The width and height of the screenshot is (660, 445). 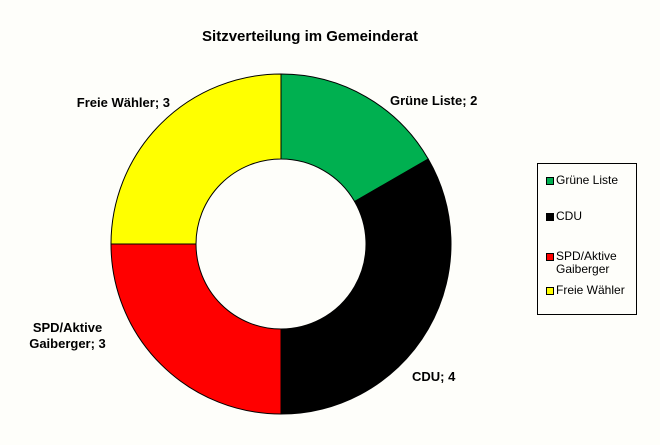 What do you see at coordinates (590, 290) in the screenshot?
I see `legend-label: Freie Wähler` at bounding box center [590, 290].